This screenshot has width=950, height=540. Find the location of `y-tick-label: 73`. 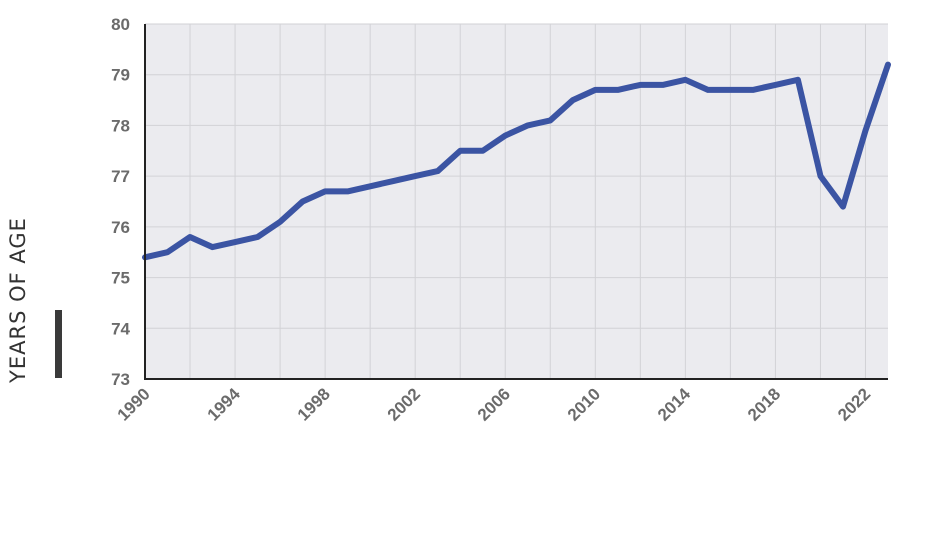

y-tick-label: 73 is located at coordinates (120, 379).